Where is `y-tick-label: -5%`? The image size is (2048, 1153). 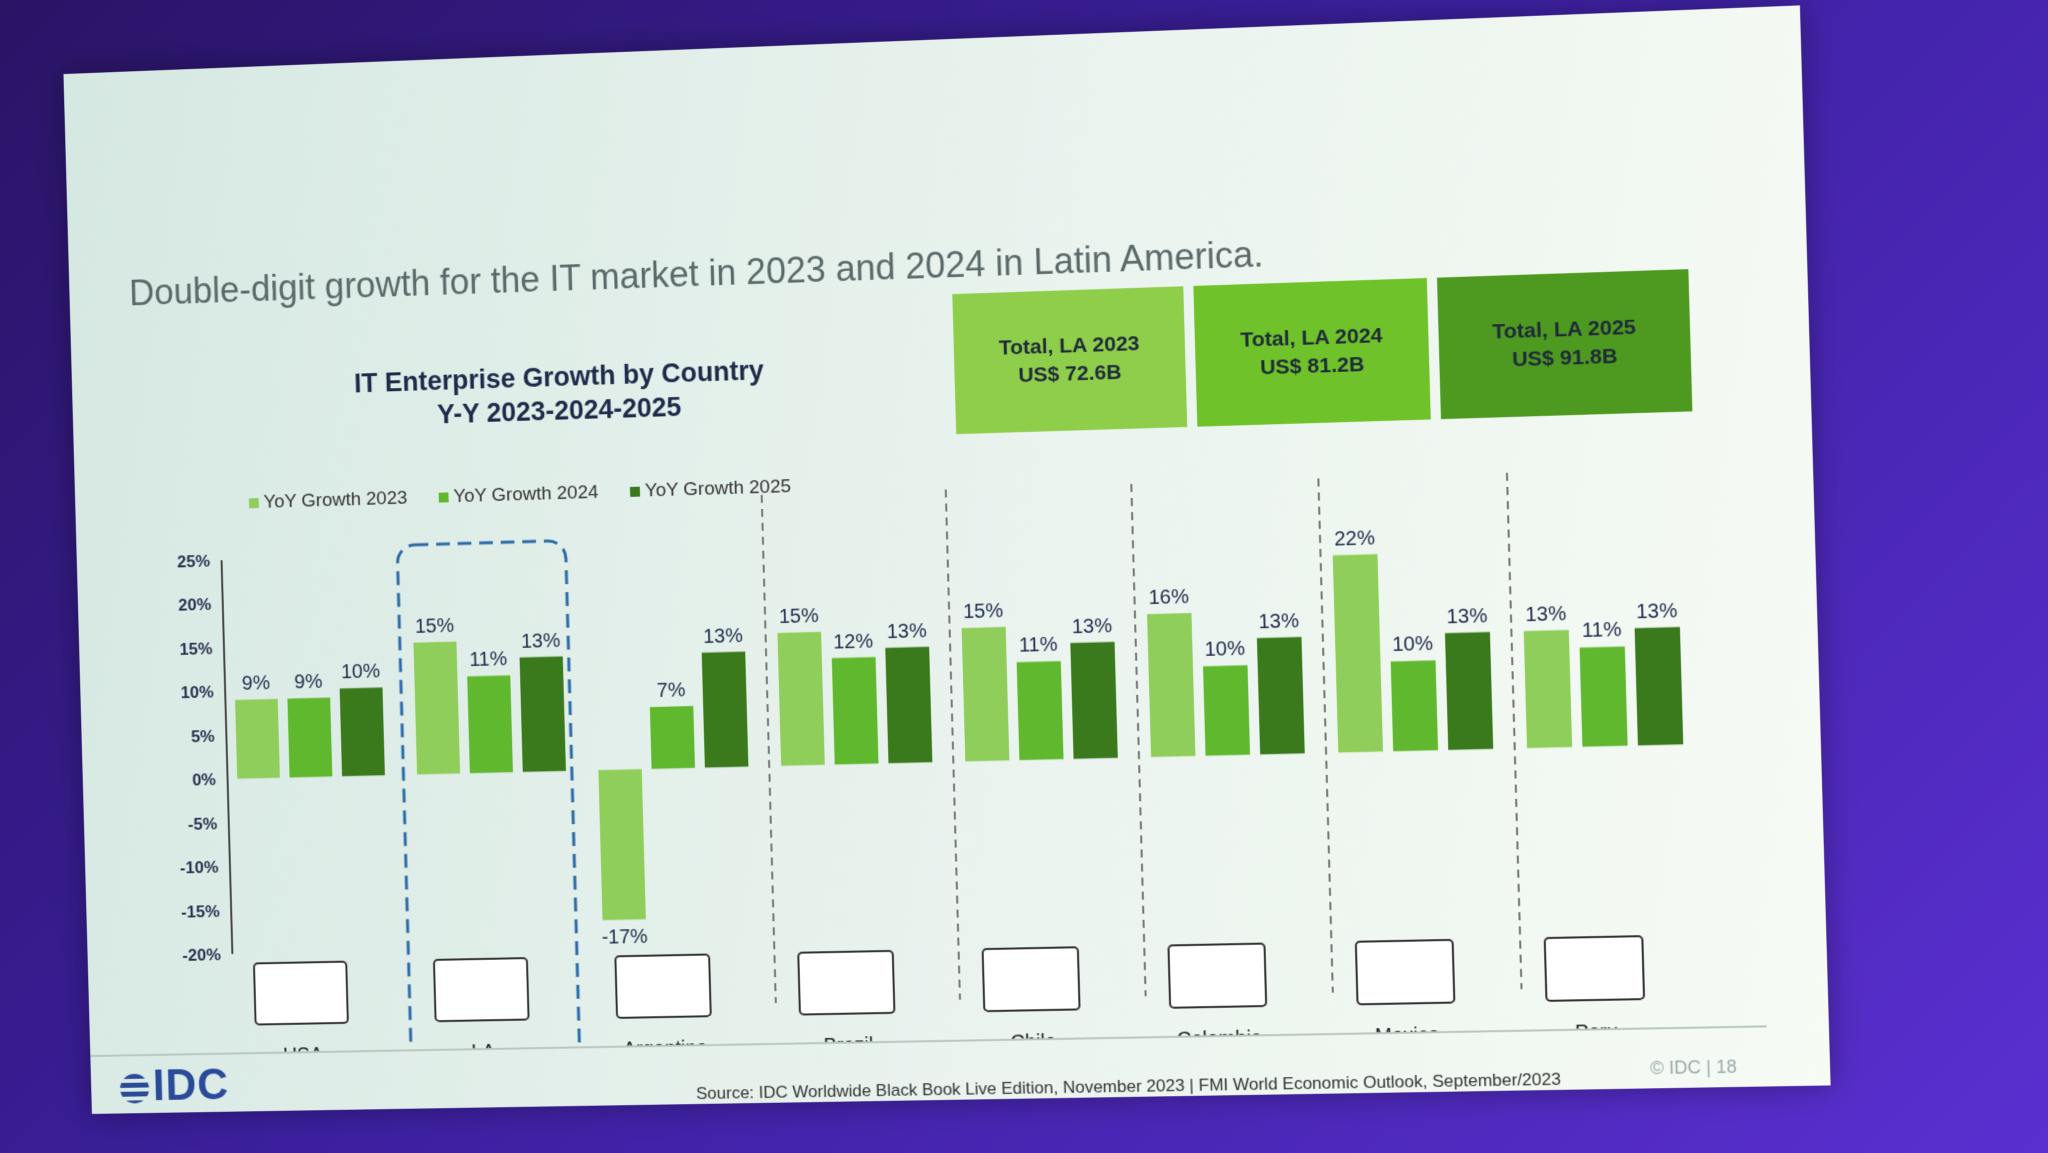 y-tick-label: -5% is located at coordinates (203, 824).